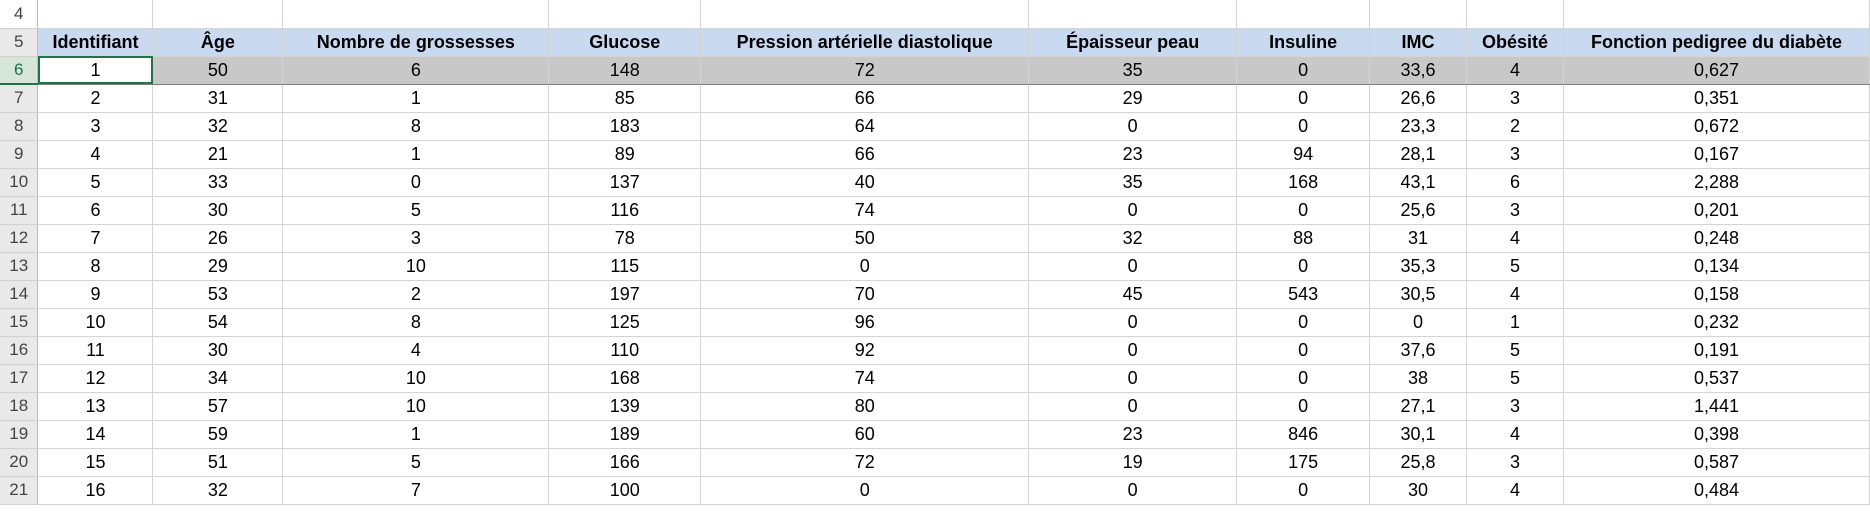 The height and width of the screenshot is (511, 1870). I want to click on data-cell: 51, so click(218, 462).